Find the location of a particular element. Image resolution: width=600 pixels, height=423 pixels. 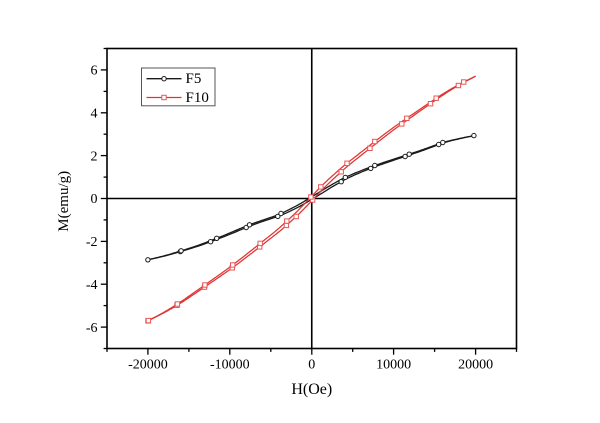

svg-text: 4 is located at coordinates (94, 114).